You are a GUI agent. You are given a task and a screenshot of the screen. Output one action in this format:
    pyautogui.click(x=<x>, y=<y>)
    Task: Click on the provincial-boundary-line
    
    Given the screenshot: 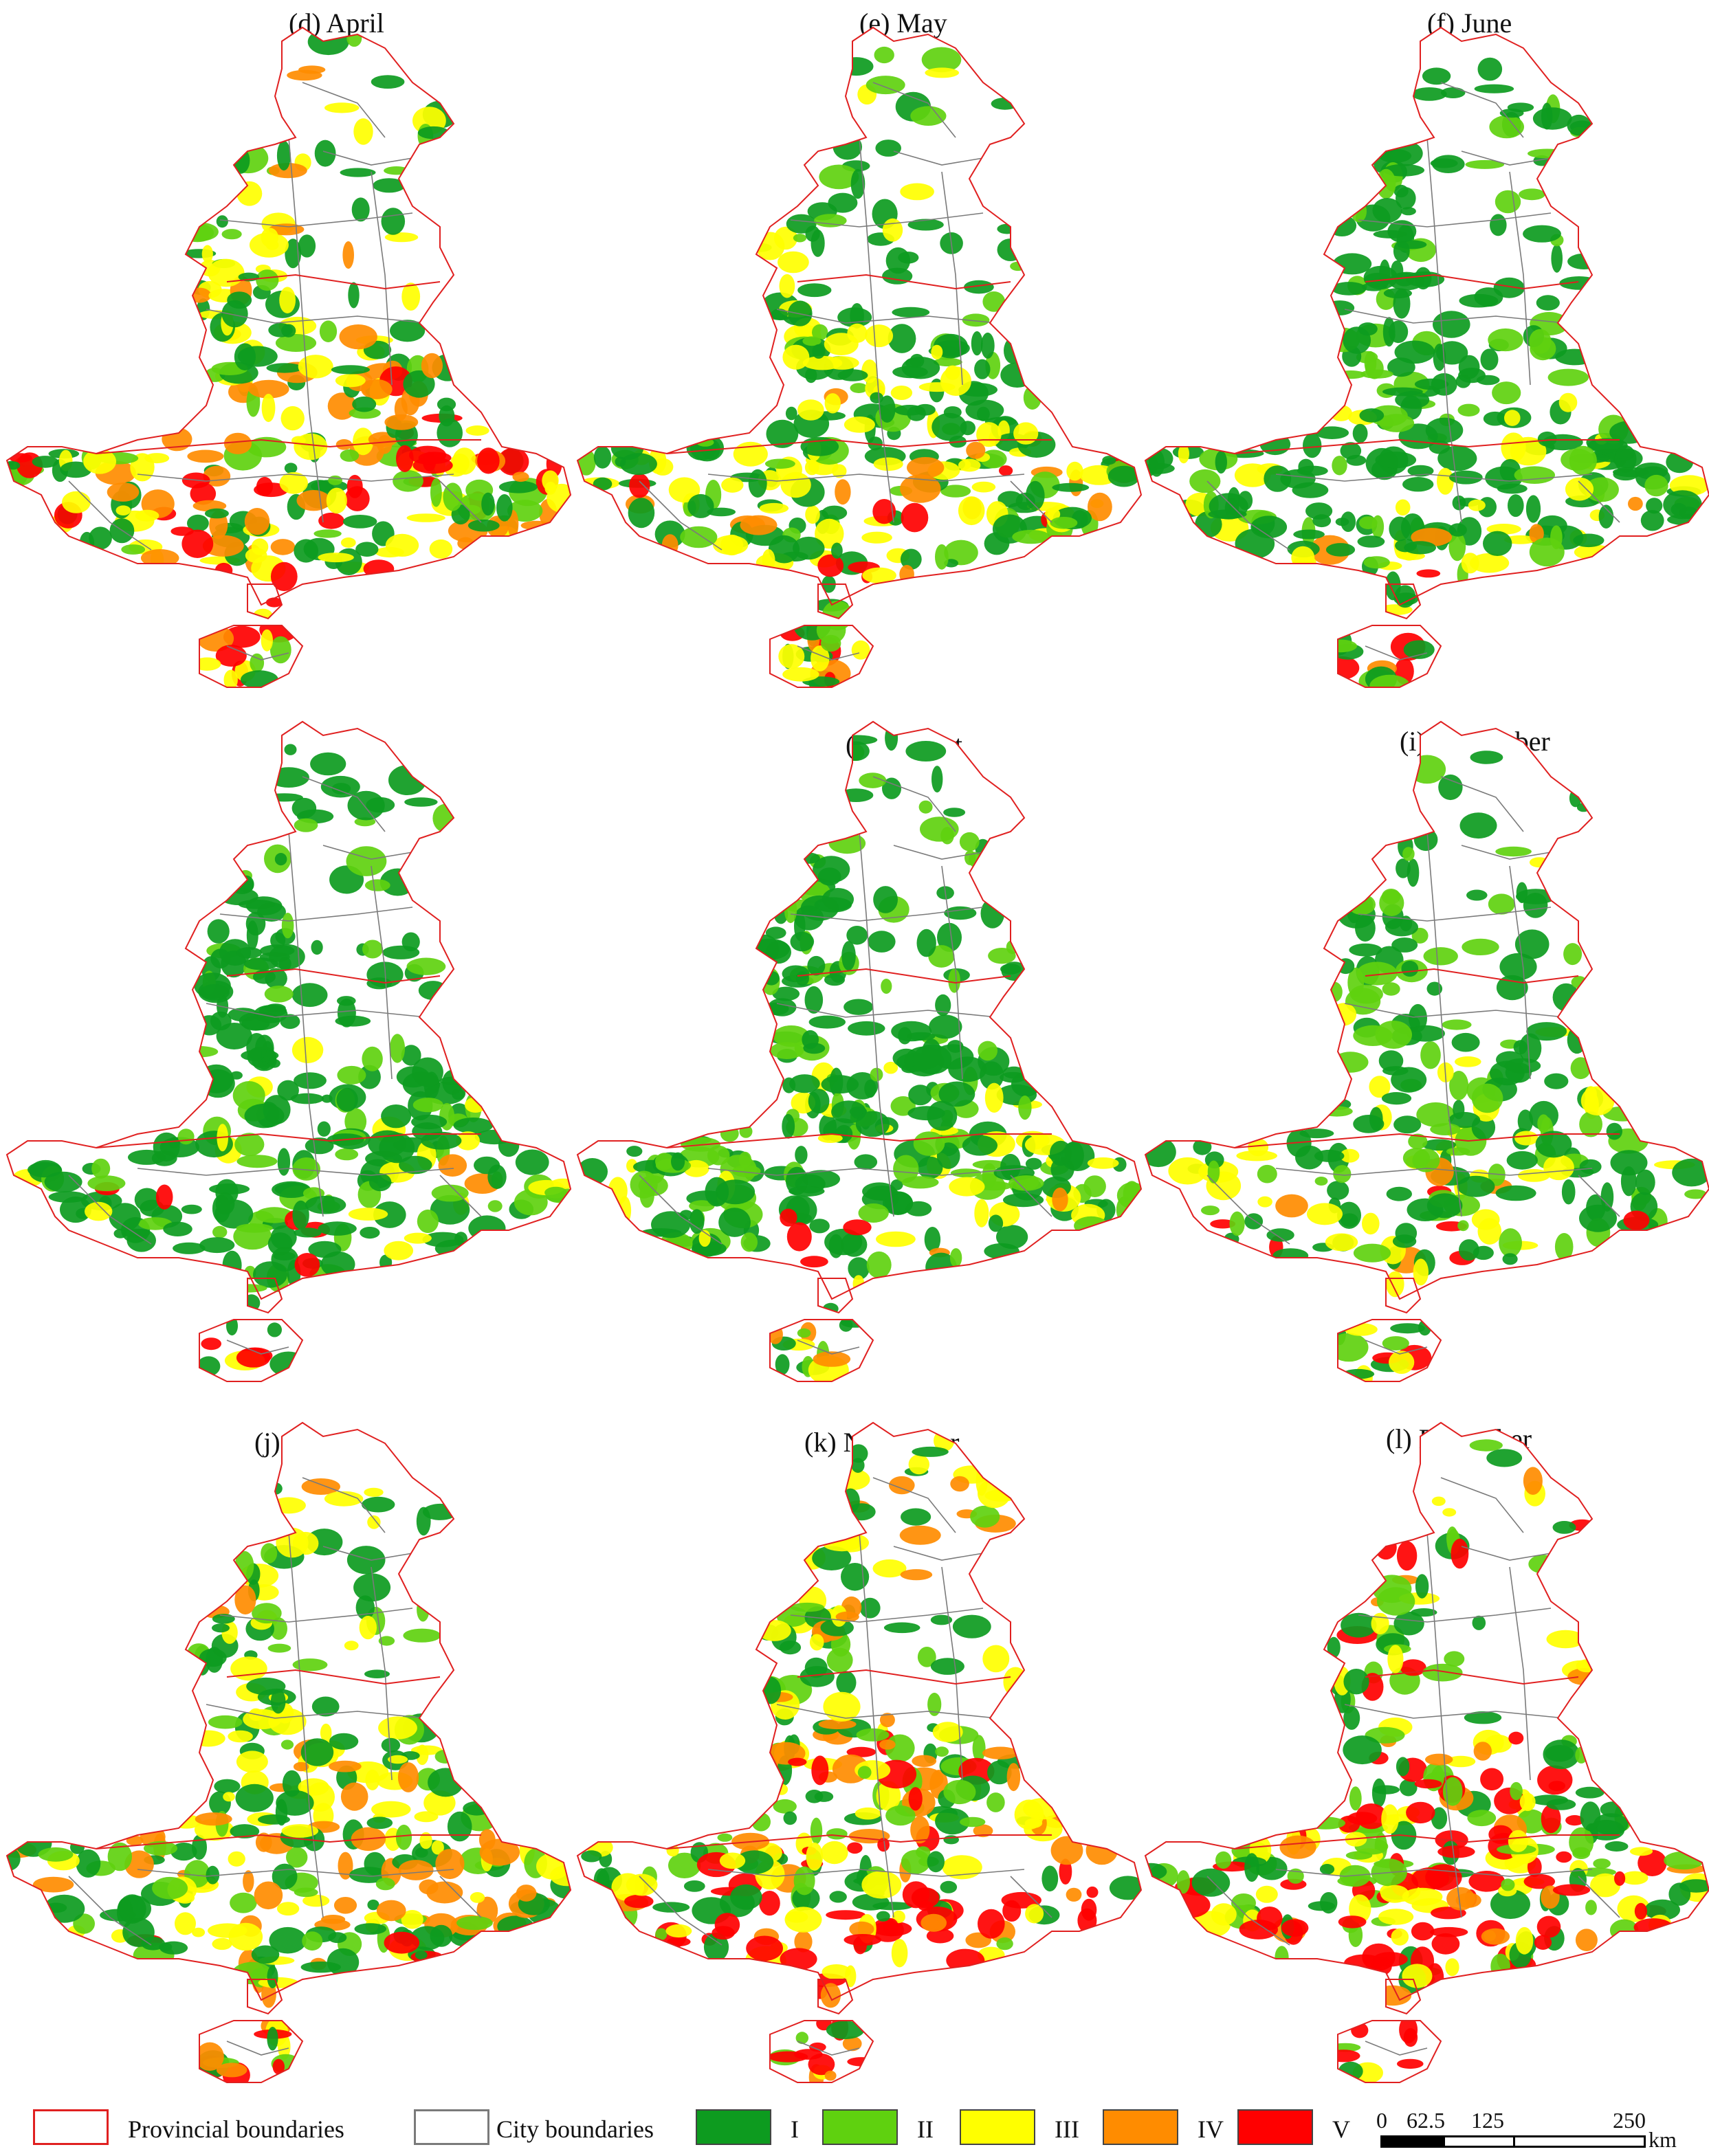 What is the action you would take?
    pyautogui.click(x=1472, y=1677)
    